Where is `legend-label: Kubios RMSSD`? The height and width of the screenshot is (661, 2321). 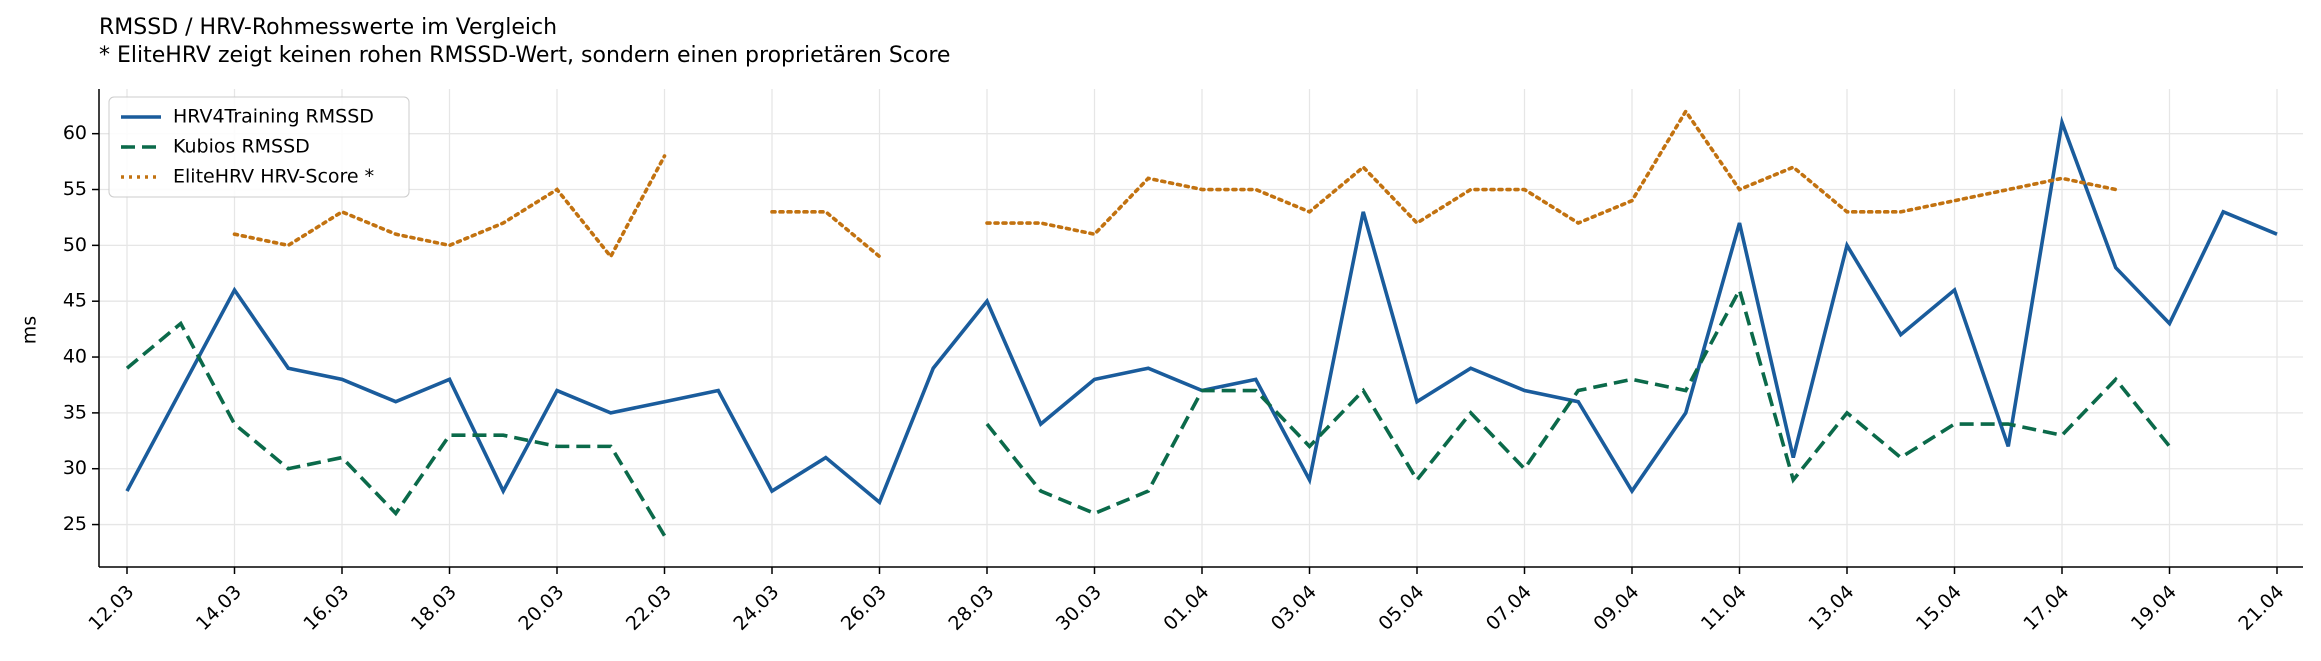
legend-label: Kubios RMSSD is located at coordinates (241, 147).